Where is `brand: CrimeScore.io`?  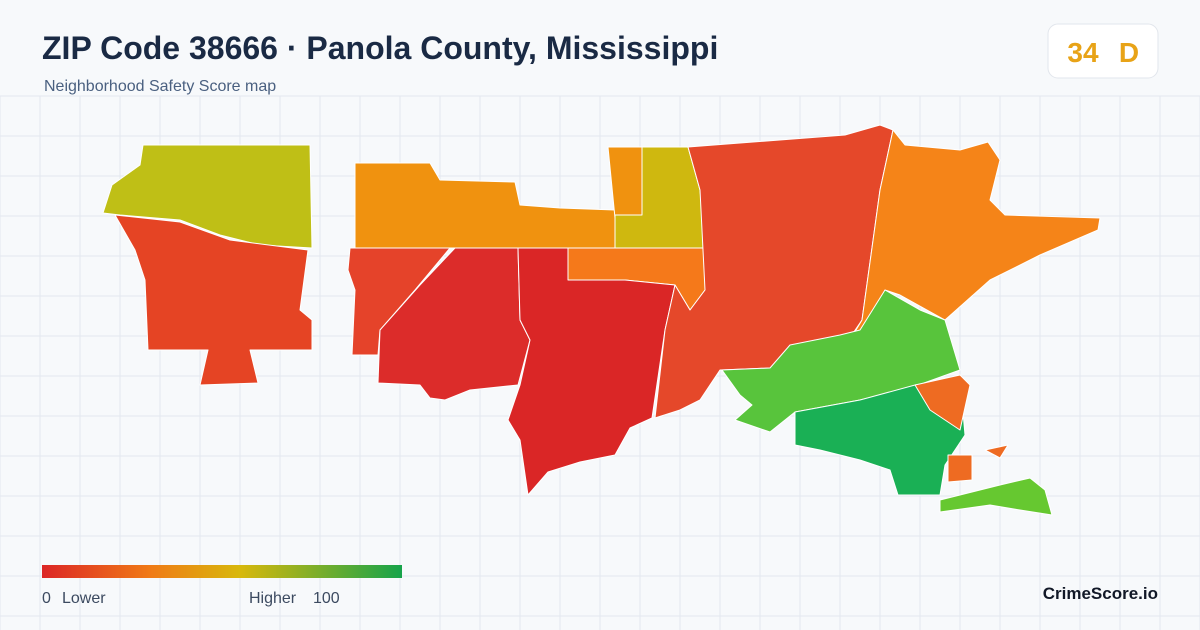 brand: CrimeScore.io is located at coordinates (1100, 593).